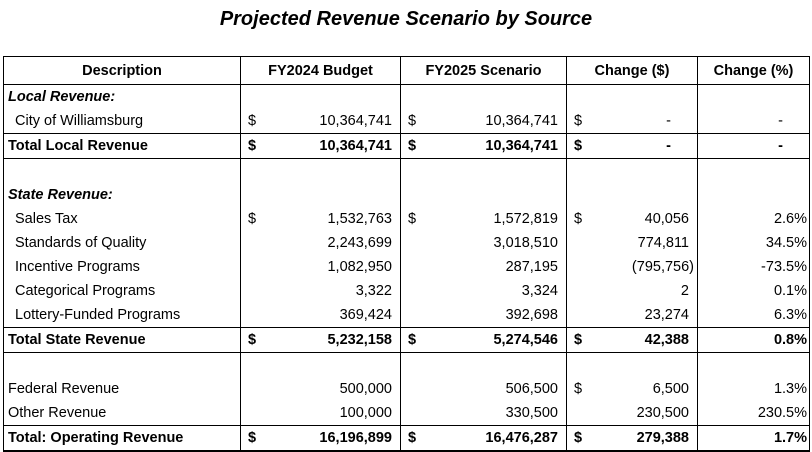  Describe the element at coordinates (320, 389) in the screenshot. I see `fy24-value: 500,000` at that location.